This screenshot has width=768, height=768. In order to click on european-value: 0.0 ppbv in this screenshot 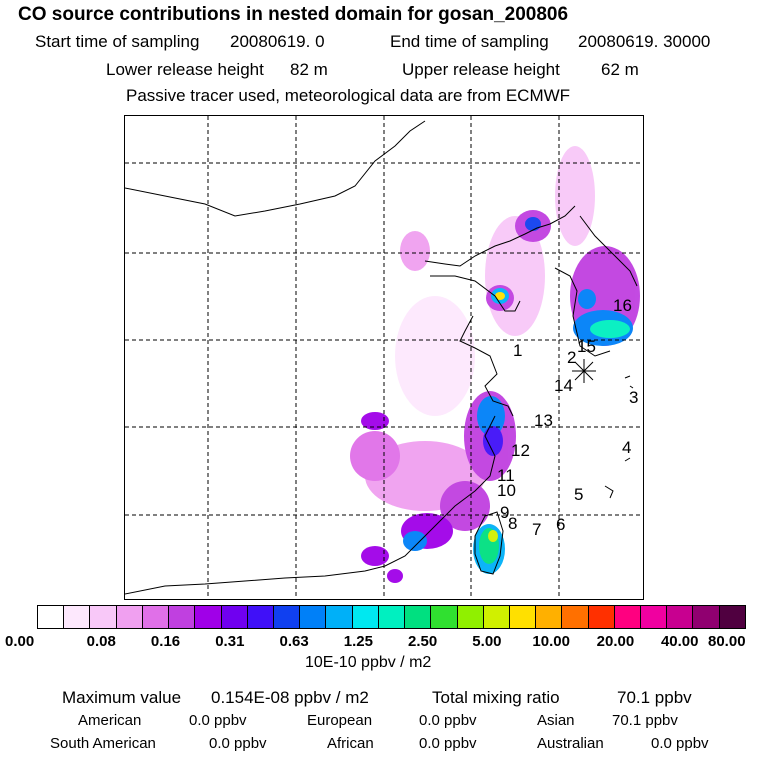, I will do `click(448, 720)`.